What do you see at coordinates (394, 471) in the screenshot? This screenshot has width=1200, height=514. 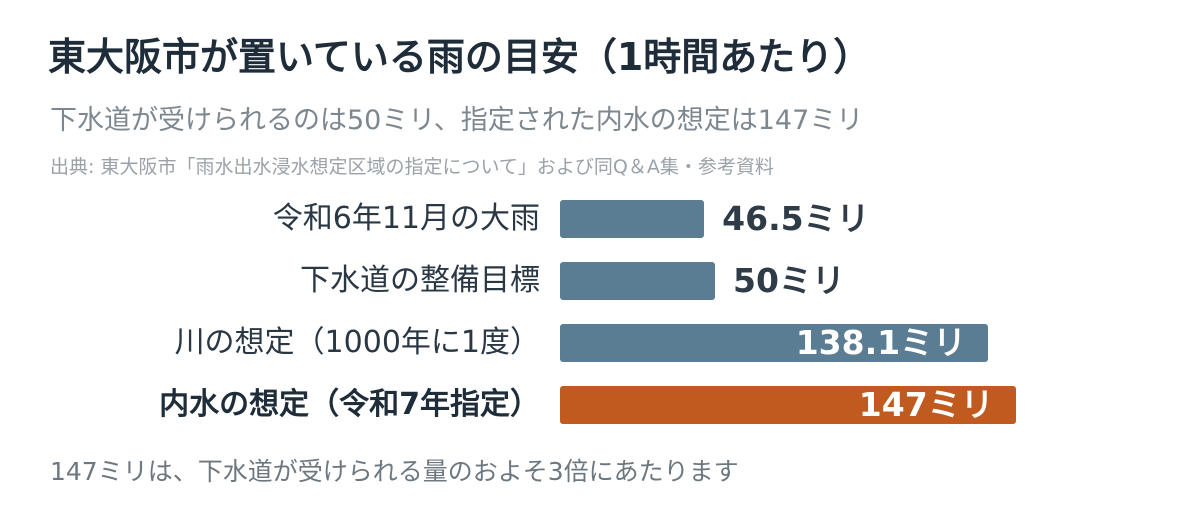 I see `footnote: 147ミリは、下水道が受けられる量のおよそ3倍にあたります` at bounding box center [394, 471].